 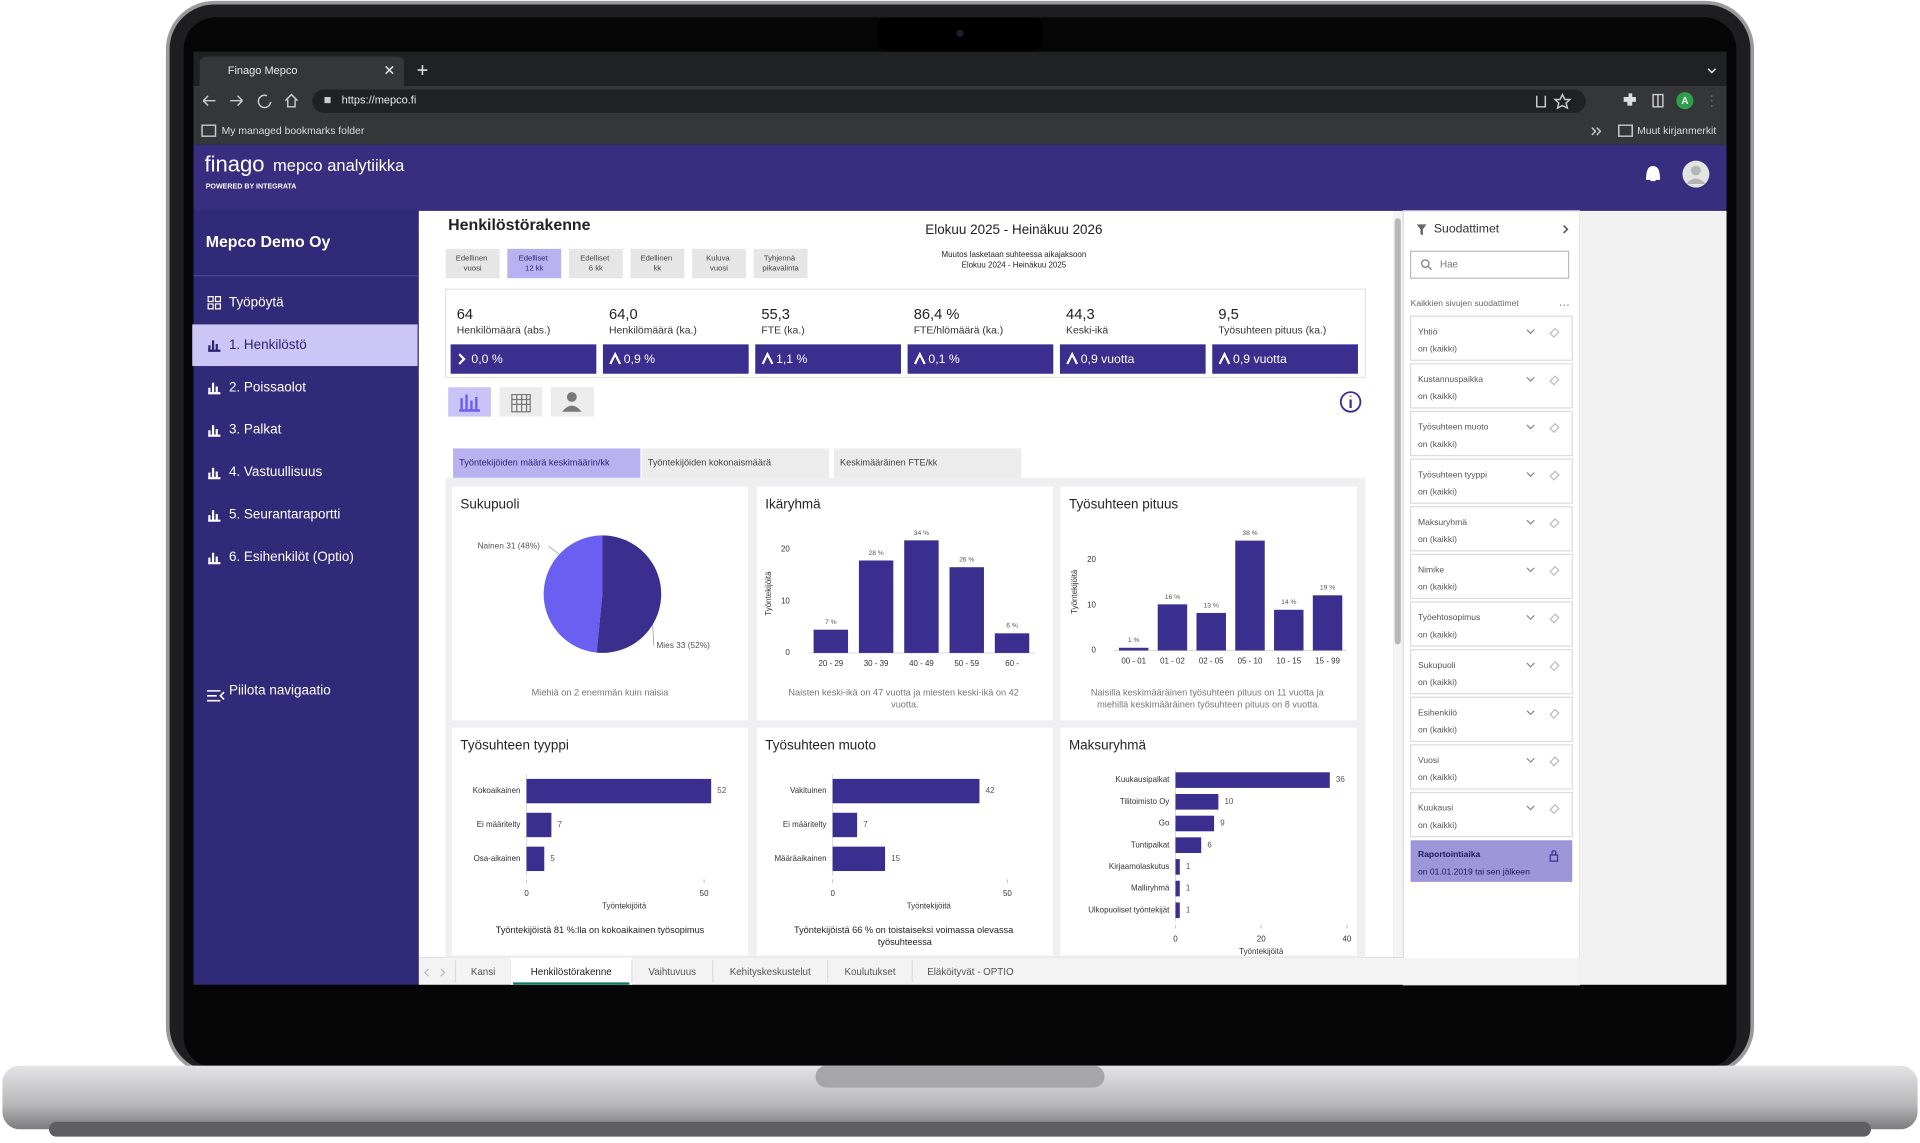 What do you see at coordinates (683, 645) in the screenshot?
I see `pie-label: Mies 33 (52%)` at bounding box center [683, 645].